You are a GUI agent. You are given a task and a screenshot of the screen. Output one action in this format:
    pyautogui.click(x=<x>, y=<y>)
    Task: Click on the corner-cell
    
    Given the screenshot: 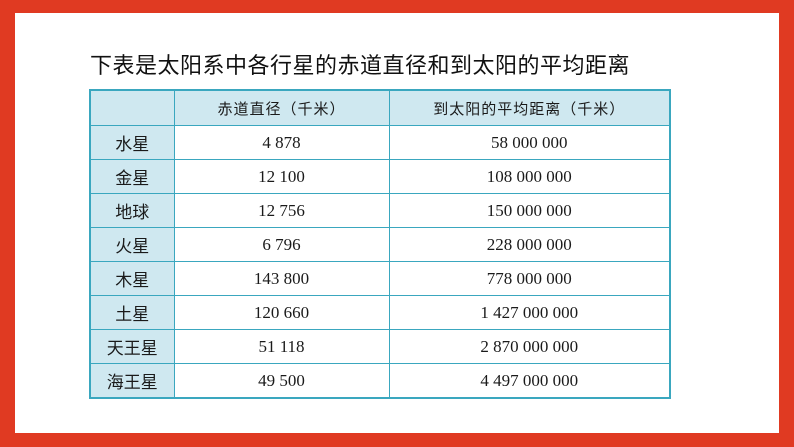 What is the action you would take?
    pyautogui.click(x=132, y=107)
    